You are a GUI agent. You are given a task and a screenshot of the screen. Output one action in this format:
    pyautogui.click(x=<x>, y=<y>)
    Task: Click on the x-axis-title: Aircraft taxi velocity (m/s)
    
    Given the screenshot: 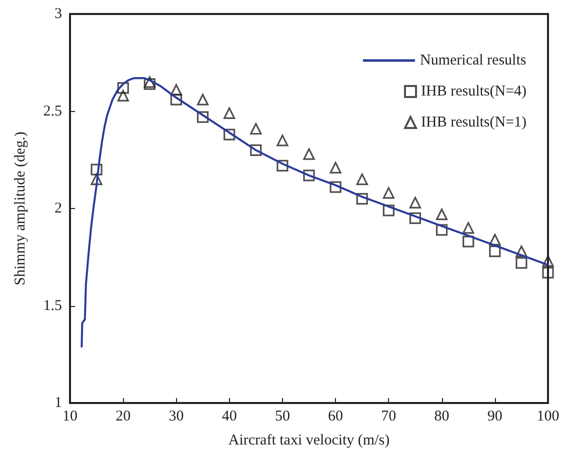 What is the action you would take?
    pyautogui.click(x=309, y=440)
    